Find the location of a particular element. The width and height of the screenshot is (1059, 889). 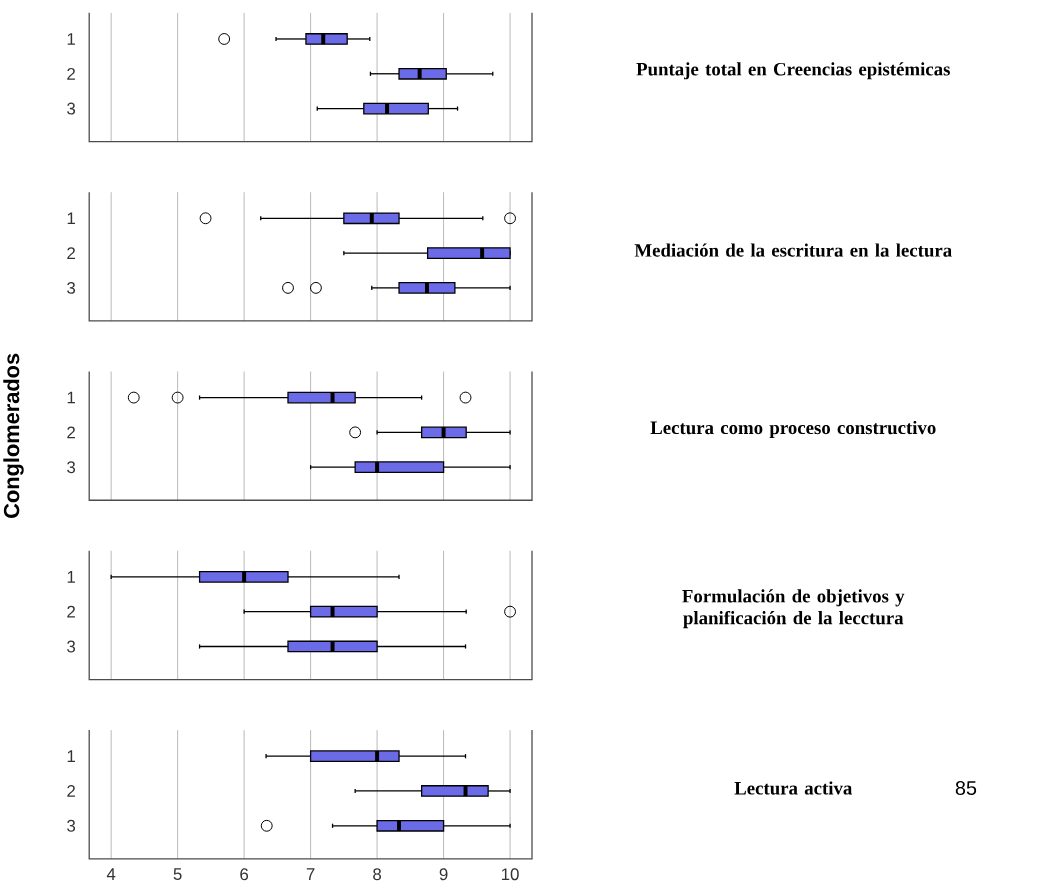

text: 85 is located at coordinates (966, 788).